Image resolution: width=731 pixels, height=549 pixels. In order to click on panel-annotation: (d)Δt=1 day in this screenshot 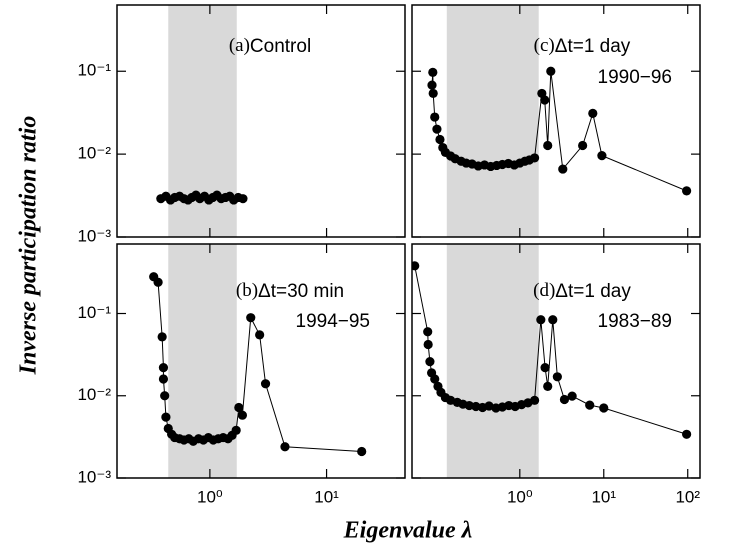, I will do `click(582, 291)`.